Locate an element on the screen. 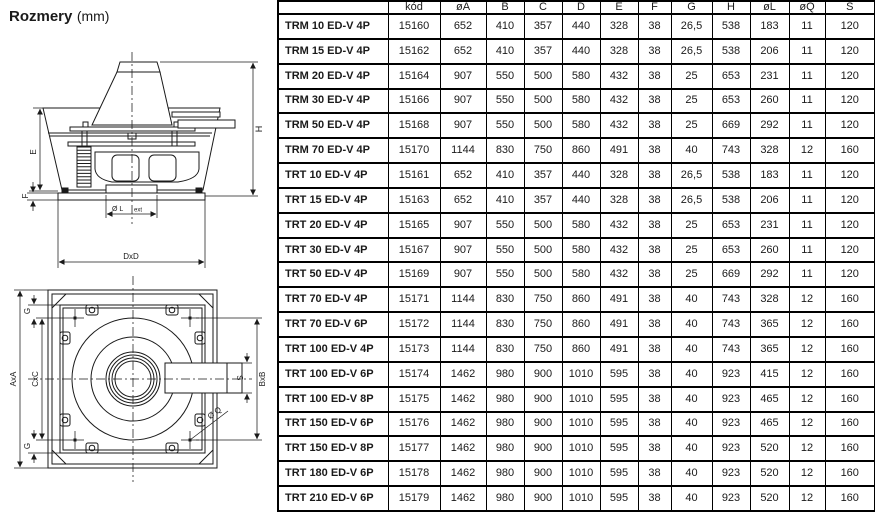  dim-l-suffix: ext is located at coordinates (138, 211).